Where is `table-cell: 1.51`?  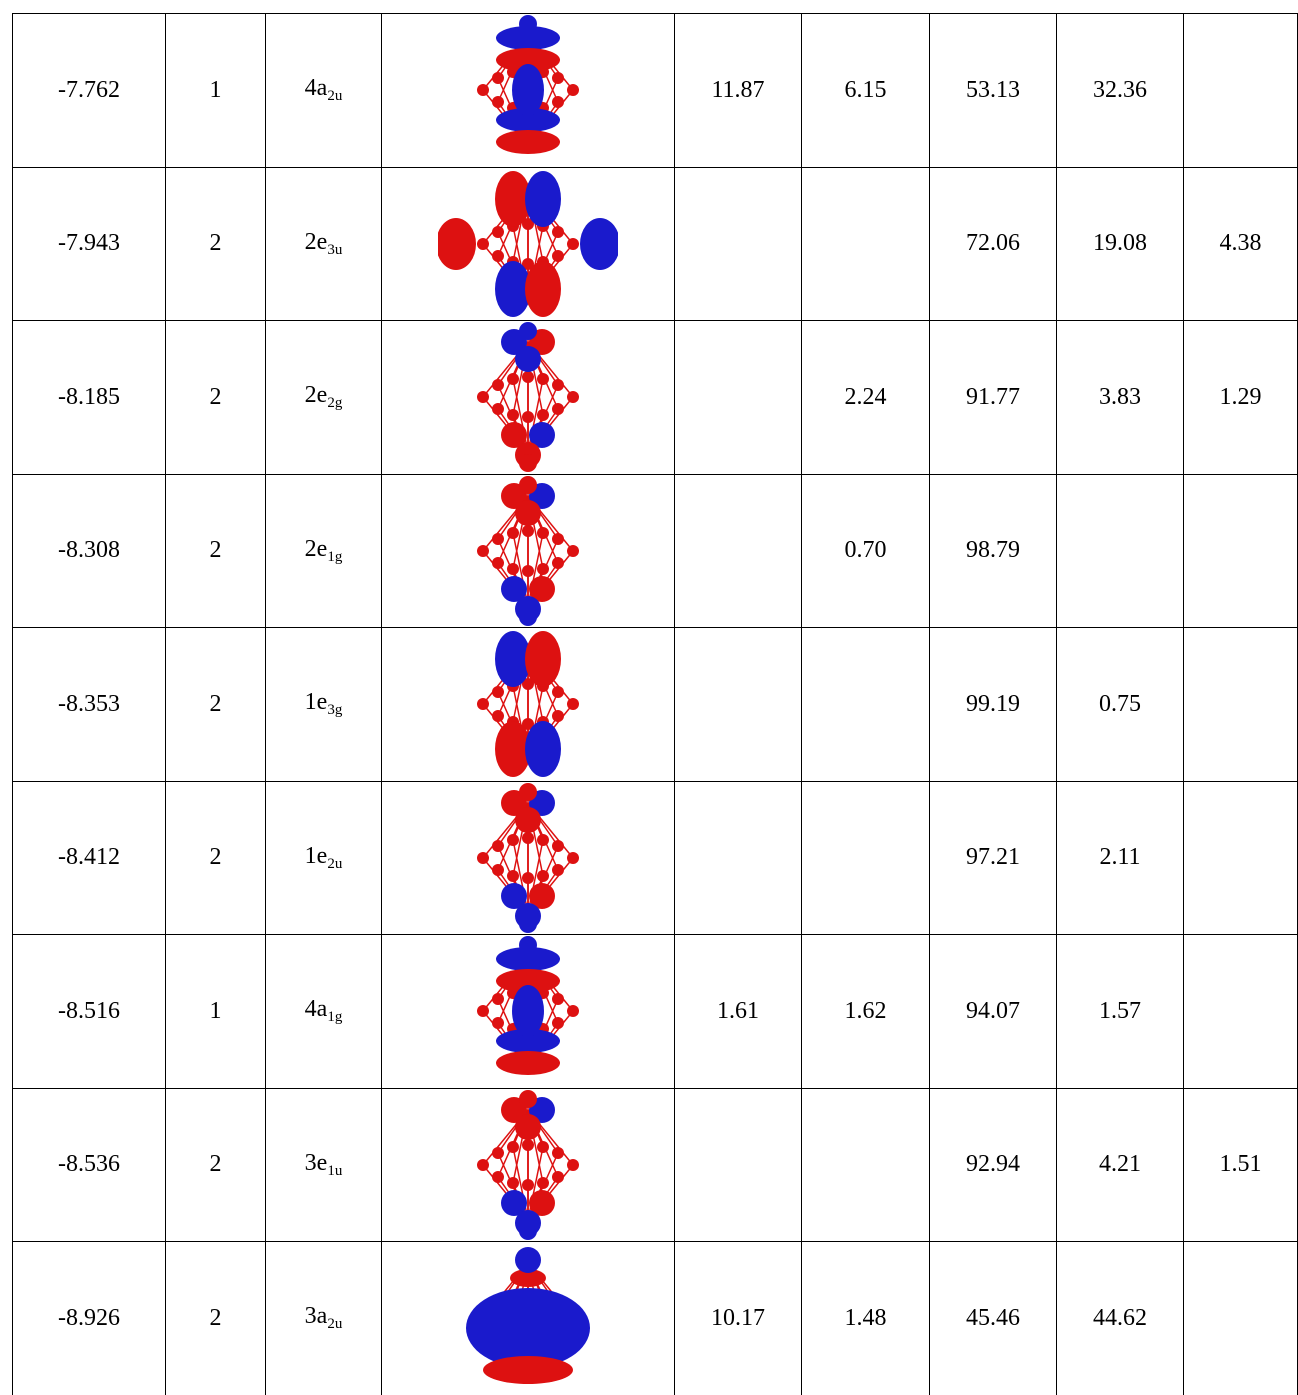
table-cell: 1.51 is located at coordinates (1240, 1164).